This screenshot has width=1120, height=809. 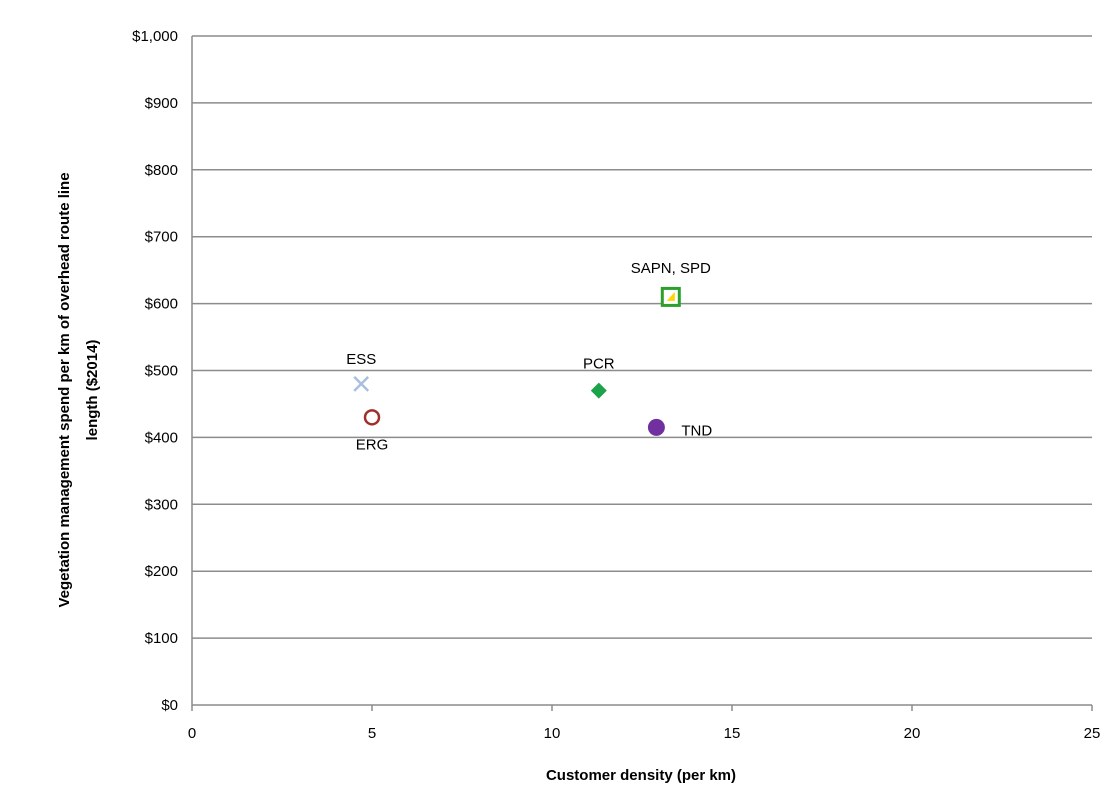 What do you see at coordinates (656, 427) in the screenshot?
I see `point-tnd` at bounding box center [656, 427].